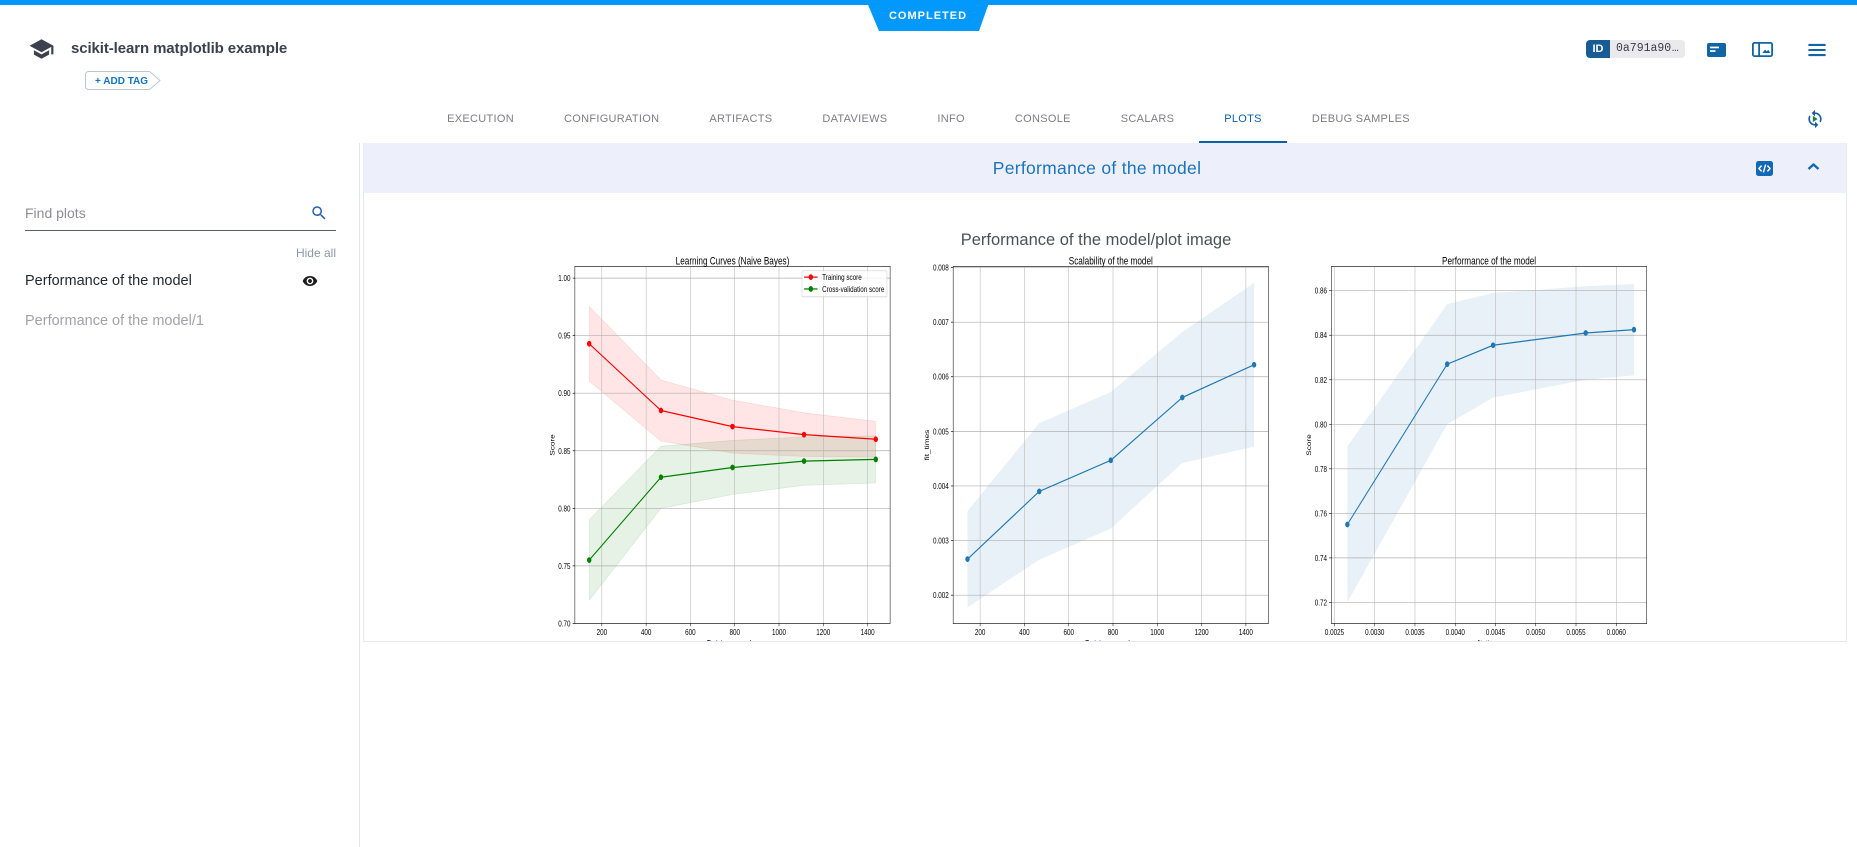  I want to click on svg-text: 0.84, so click(1320, 335).